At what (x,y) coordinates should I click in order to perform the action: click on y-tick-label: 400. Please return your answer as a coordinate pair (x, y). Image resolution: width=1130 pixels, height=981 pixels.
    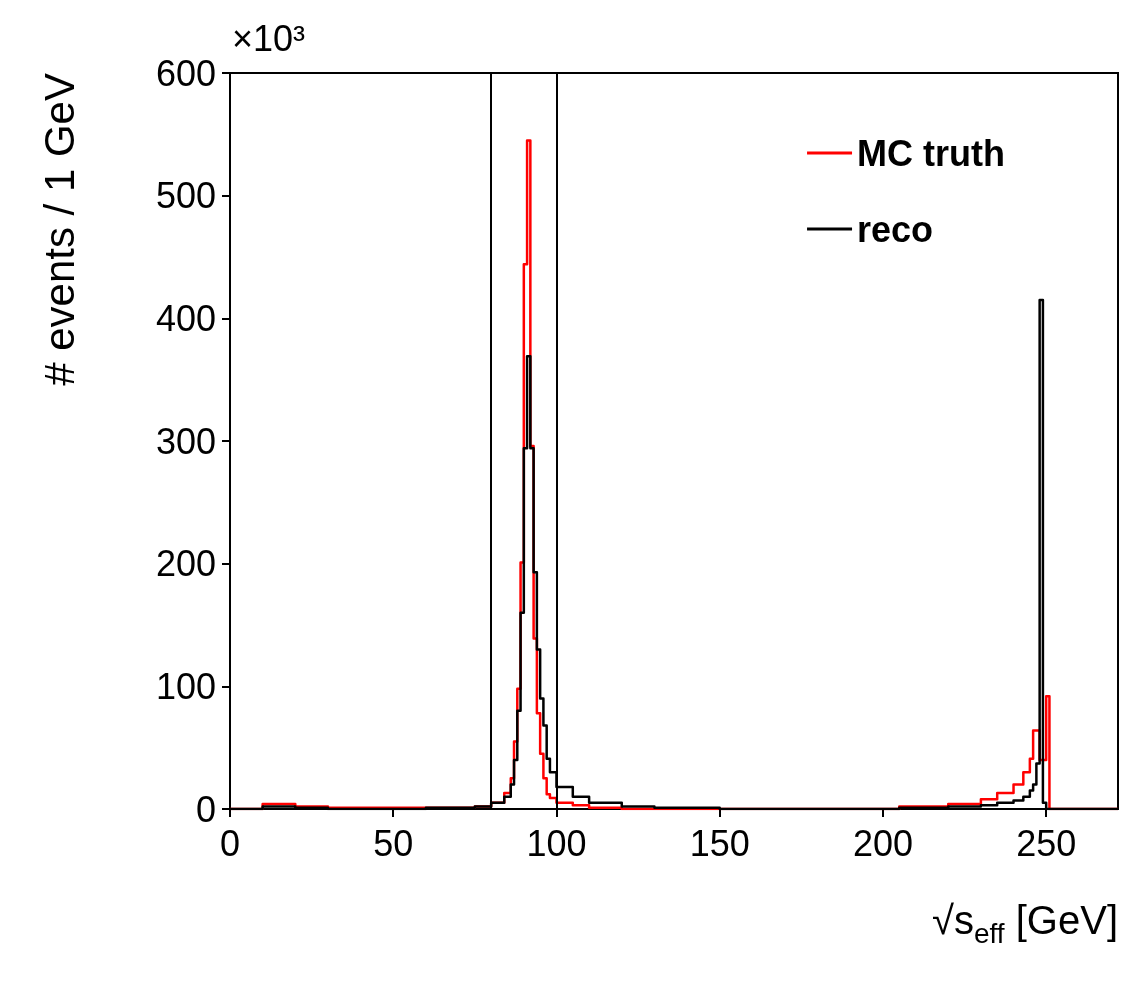
    Looking at the image, I should click on (185, 318).